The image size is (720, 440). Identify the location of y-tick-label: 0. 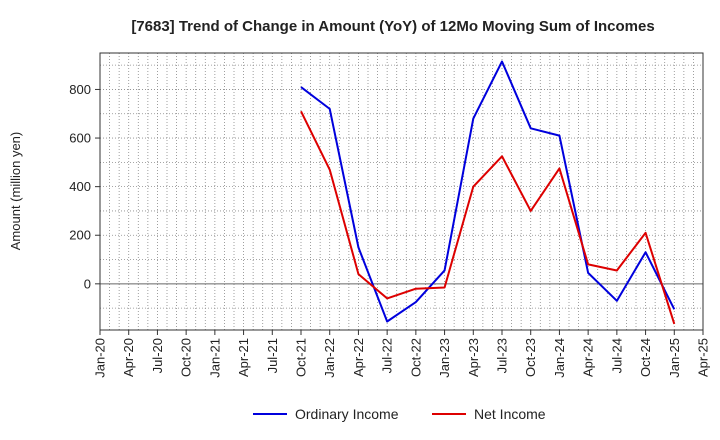
(87, 283).